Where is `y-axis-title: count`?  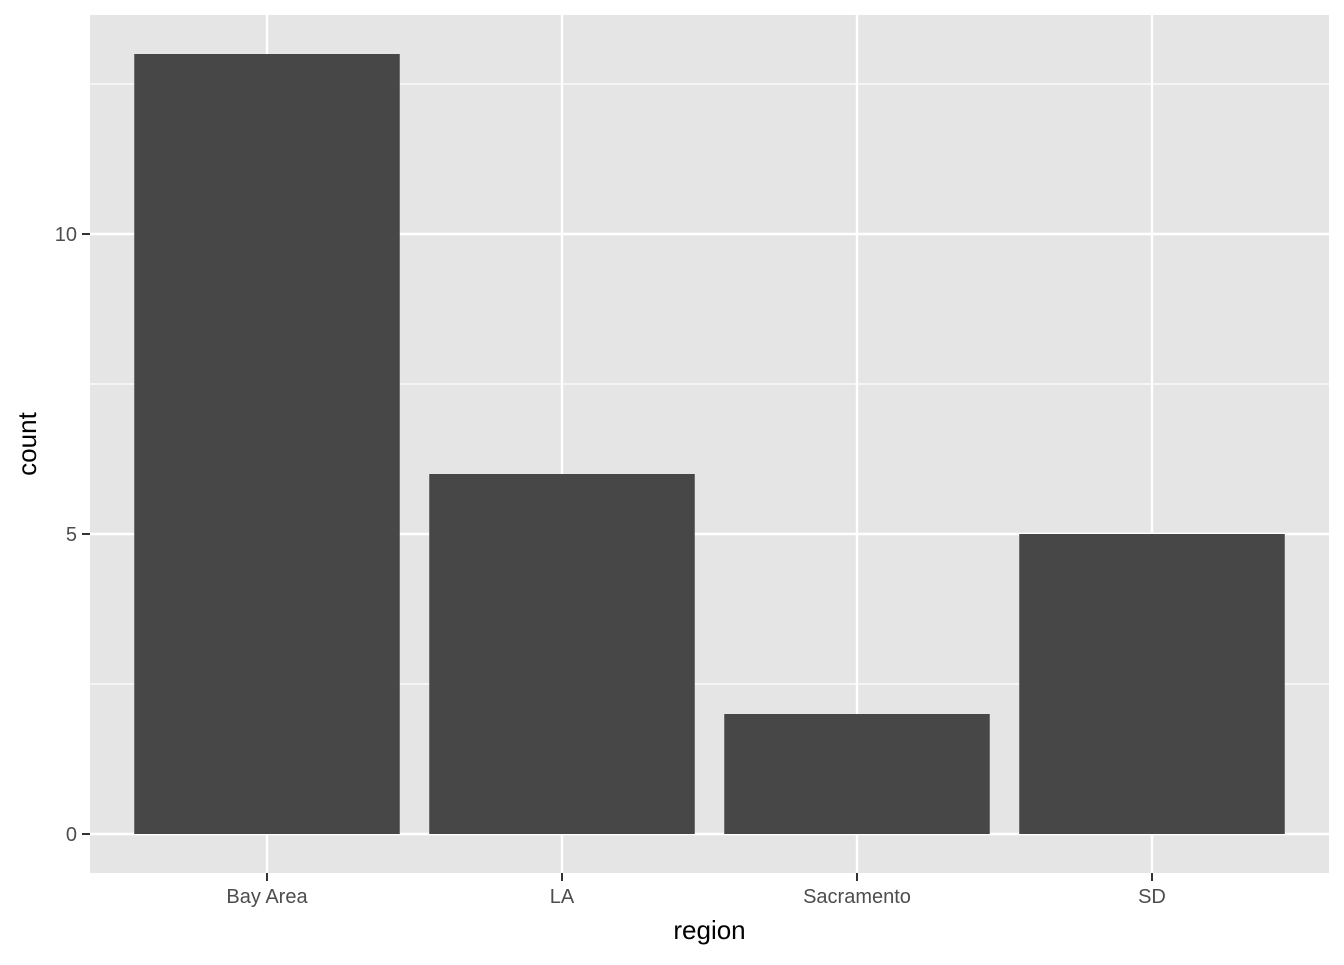
y-axis-title: count is located at coordinates (27, 443).